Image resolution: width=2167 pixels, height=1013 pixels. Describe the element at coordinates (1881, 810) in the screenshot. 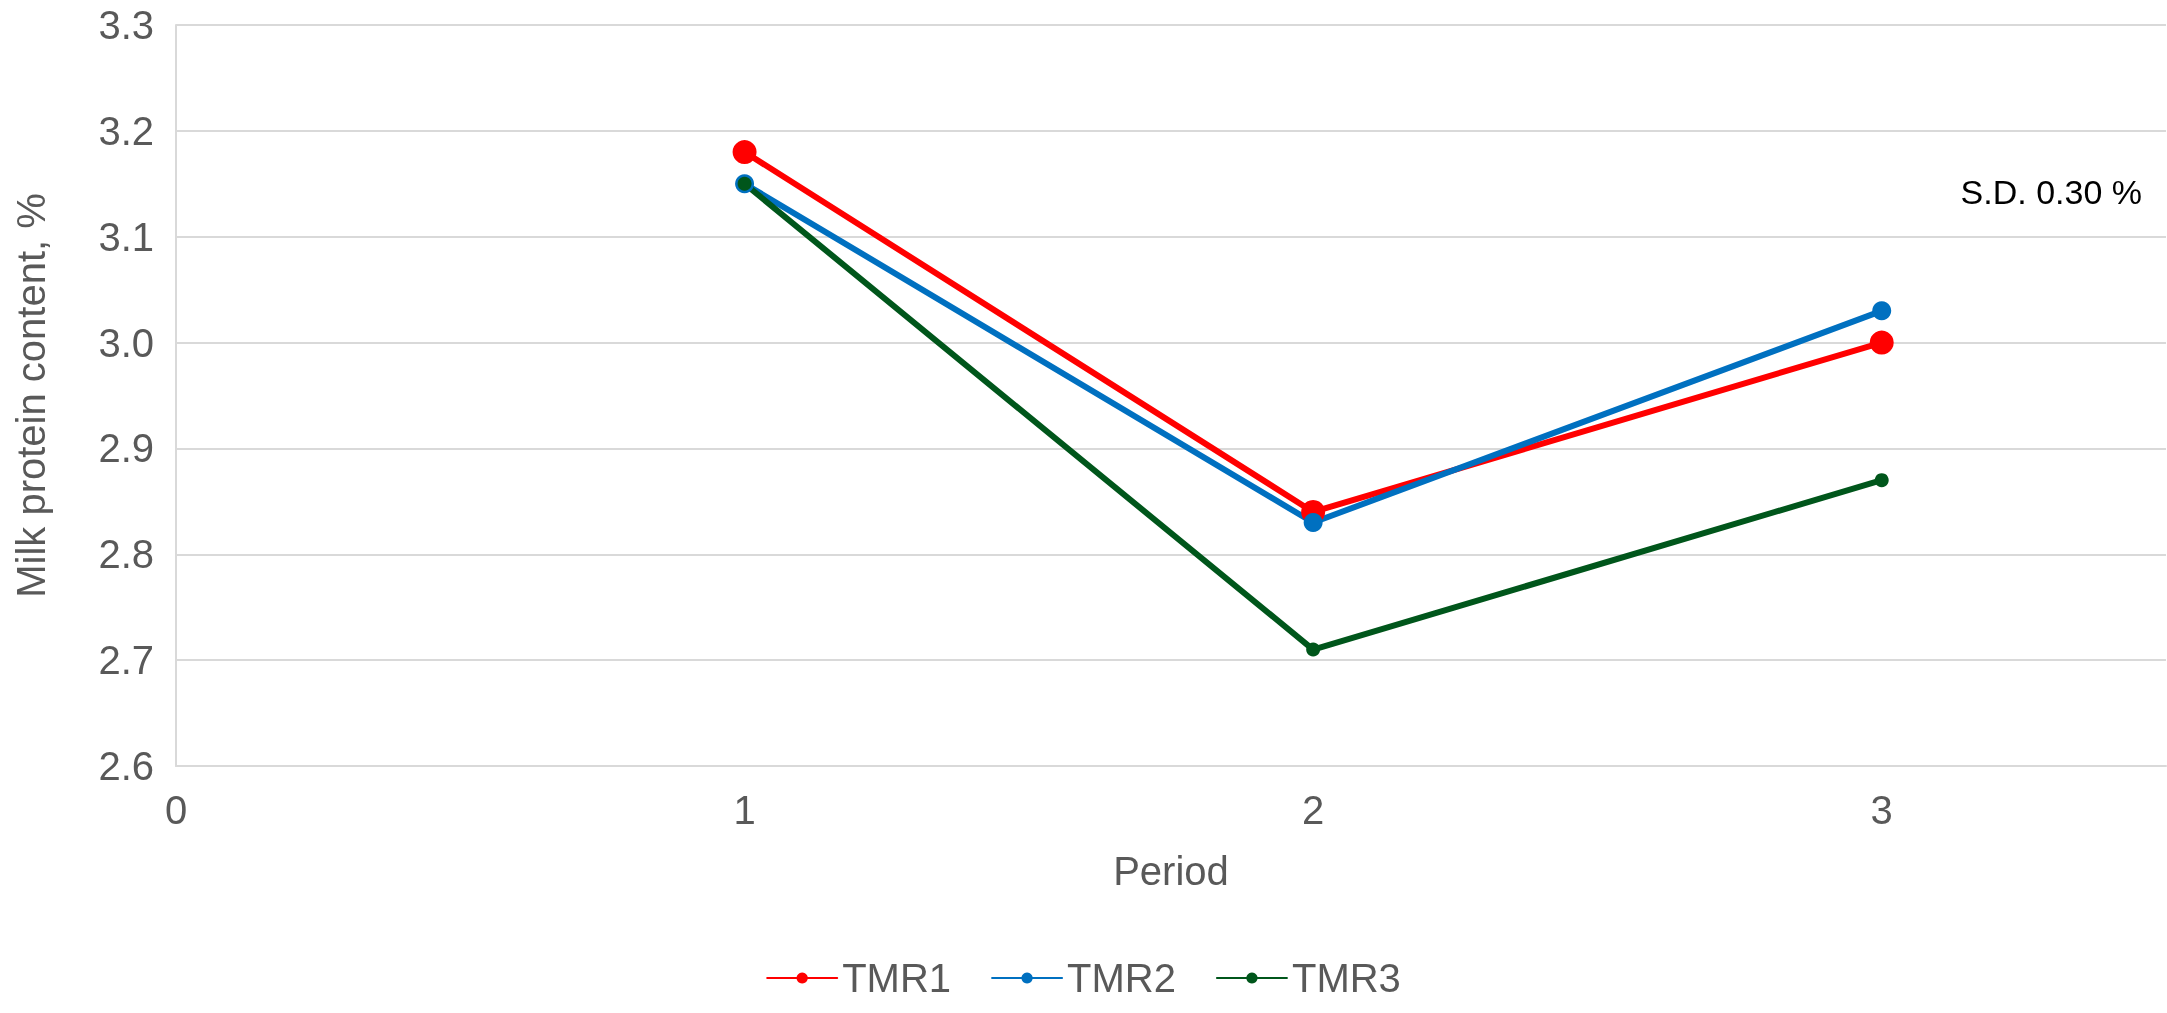

I see `x-tick-label: 3` at that location.